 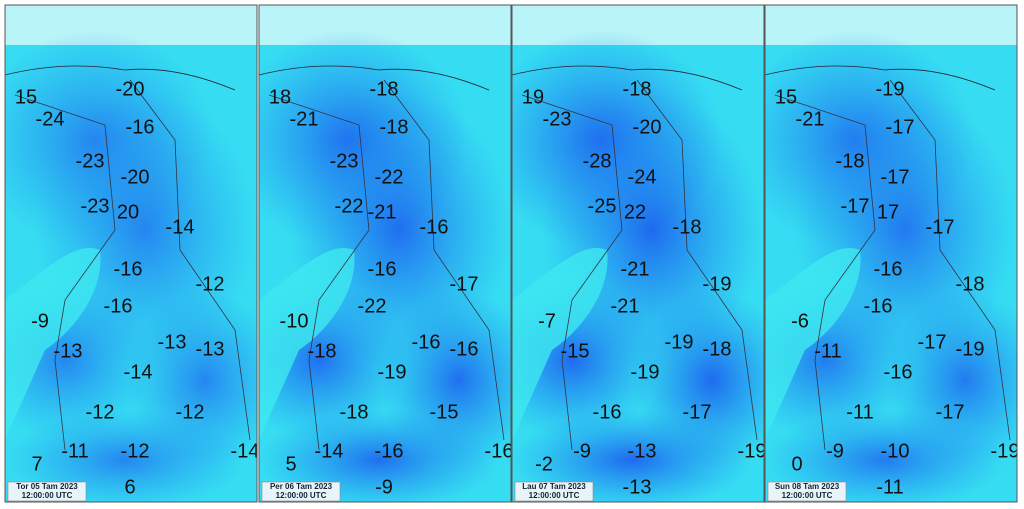 What do you see at coordinates (547, 321) in the screenshot?
I see `temperature-label: -7` at bounding box center [547, 321].